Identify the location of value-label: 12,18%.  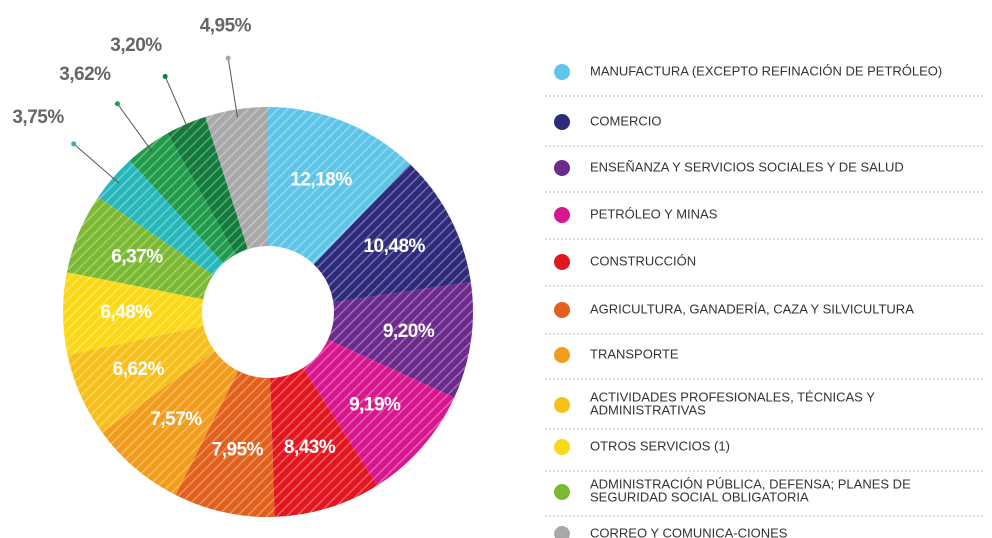
(321, 179).